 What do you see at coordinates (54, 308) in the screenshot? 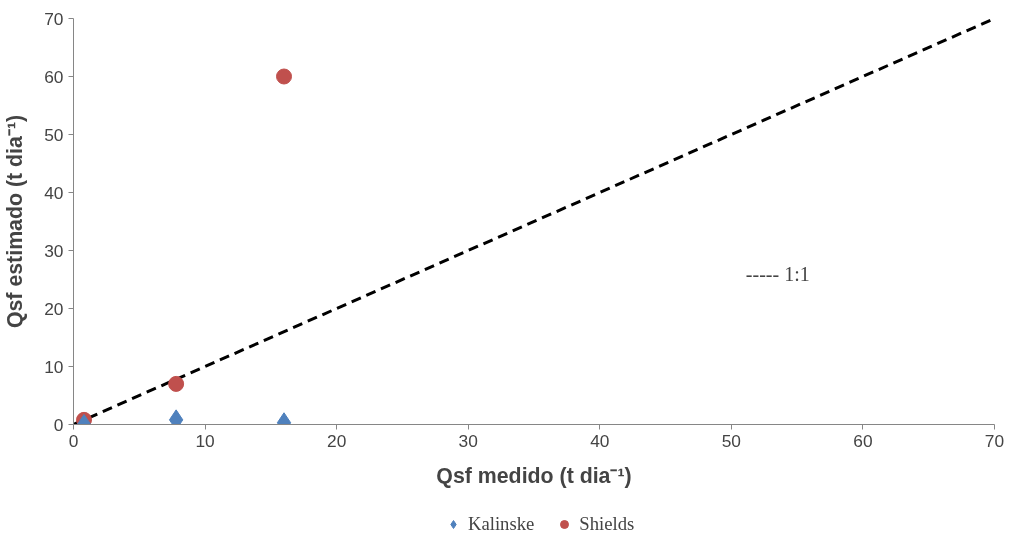
I see `y-tick-label: 20` at bounding box center [54, 308].